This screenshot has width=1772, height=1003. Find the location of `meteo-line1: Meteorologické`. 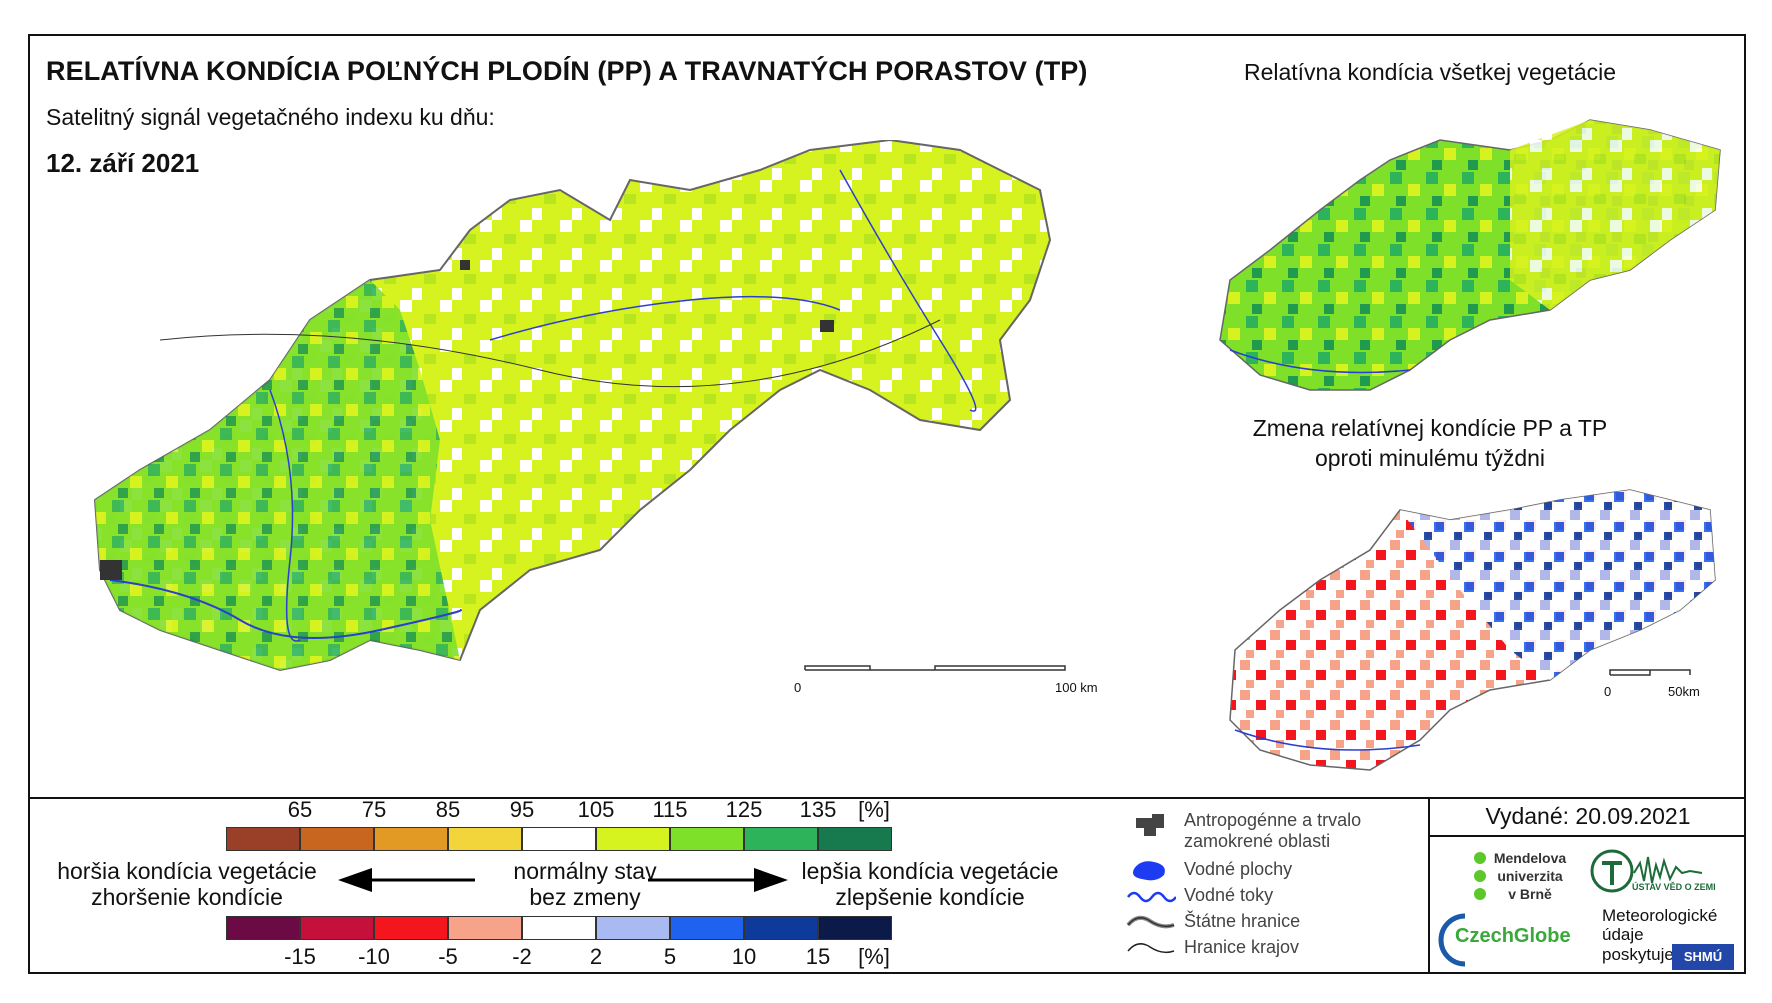

meteo-line1: Meteorologické is located at coordinates (1660, 915).